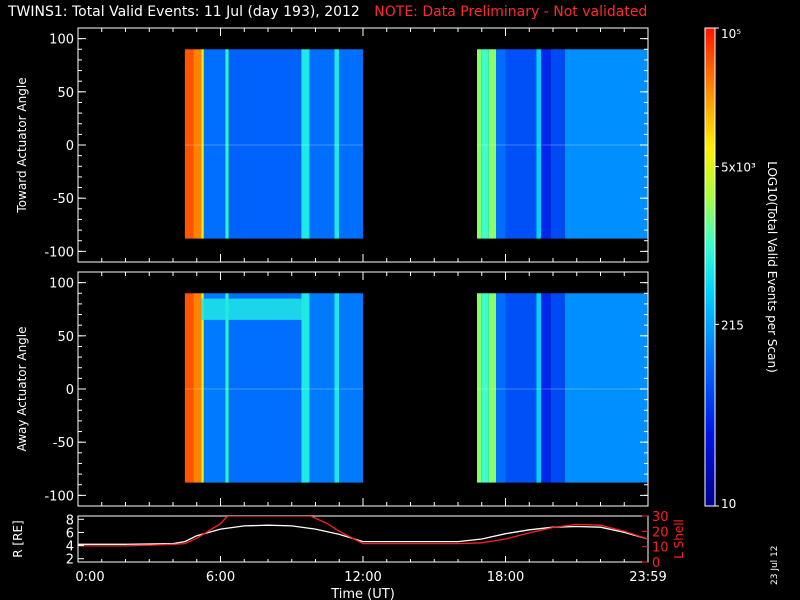 The height and width of the screenshot is (600, 800). Describe the element at coordinates (660, 517) in the screenshot. I see `lshell-tick-label: 30` at that location.